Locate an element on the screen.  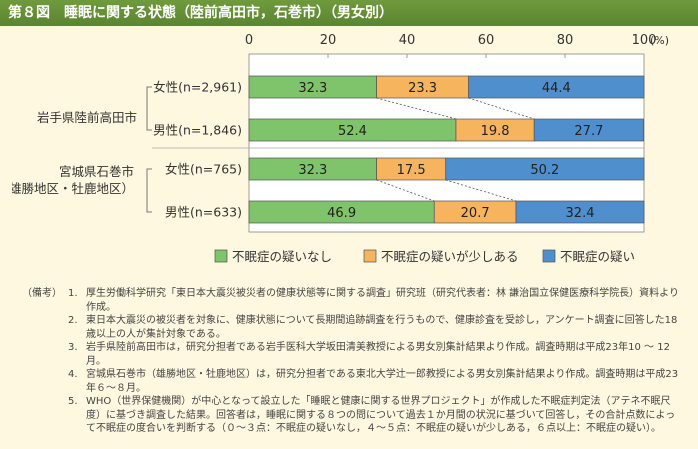
data-label: 52.4 is located at coordinates (352, 131).